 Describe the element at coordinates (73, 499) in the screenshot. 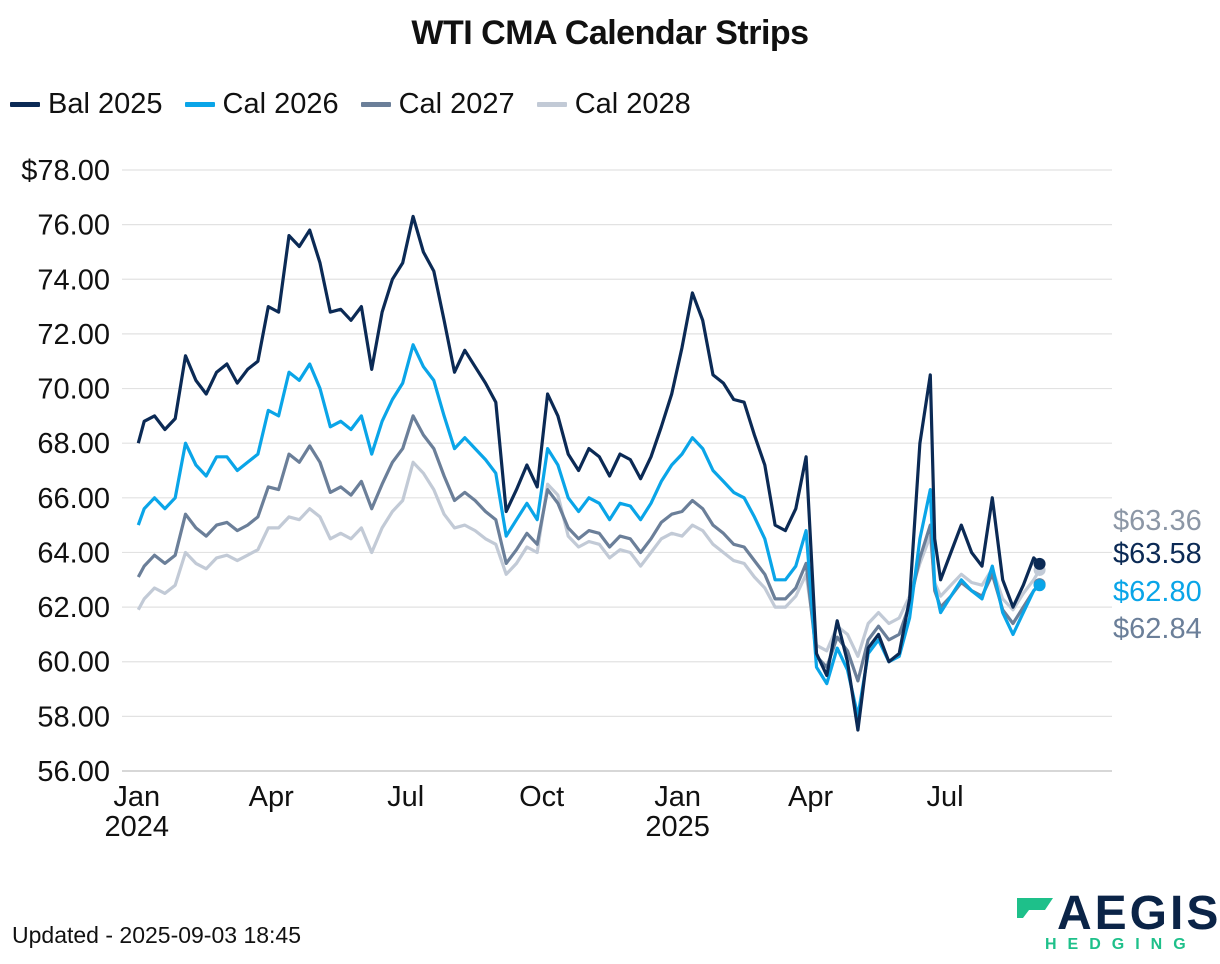

I see `y-tick-label: 66.00` at that location.